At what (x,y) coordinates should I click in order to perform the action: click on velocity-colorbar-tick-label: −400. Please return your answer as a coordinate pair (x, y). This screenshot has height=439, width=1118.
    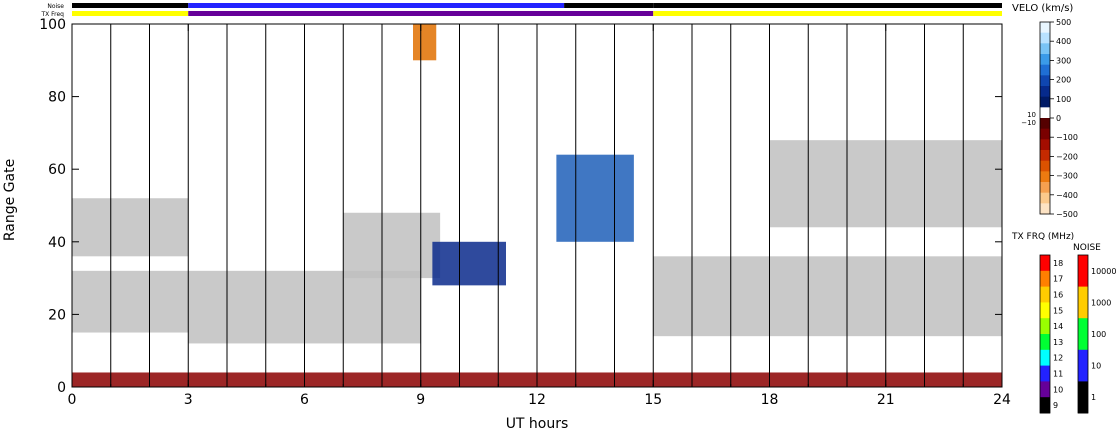
    Looking at the image, I should click on (1067, 195).